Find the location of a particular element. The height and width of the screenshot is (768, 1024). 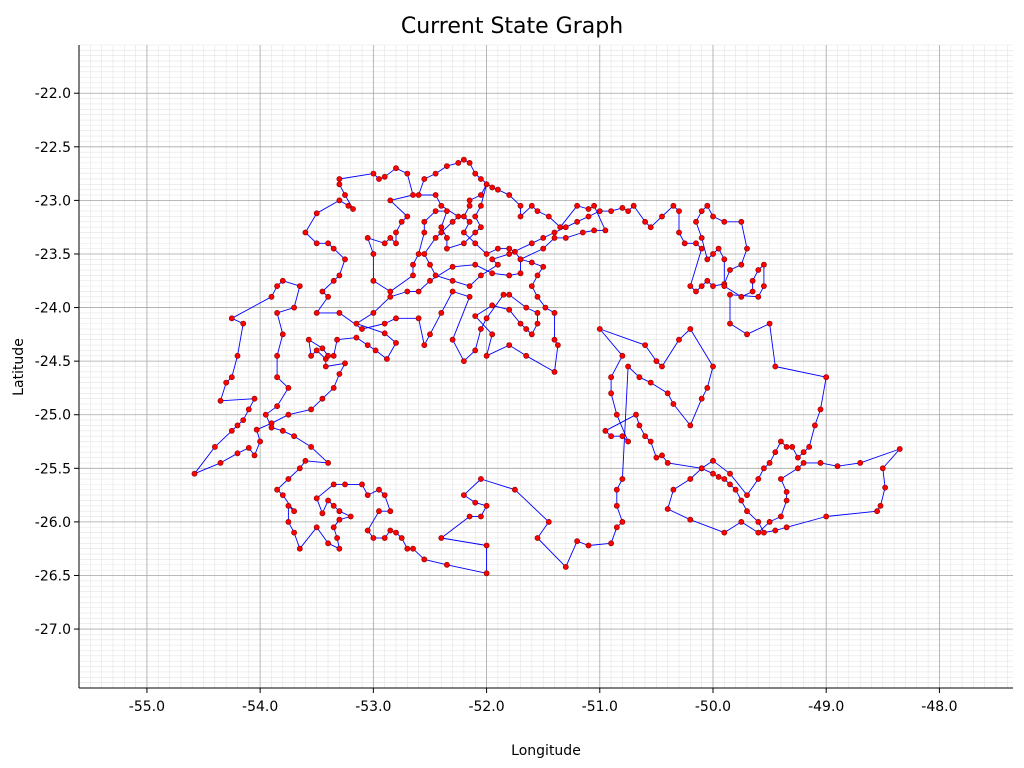

y-tick-label: -26.0 is located at coordinates (53, 523).